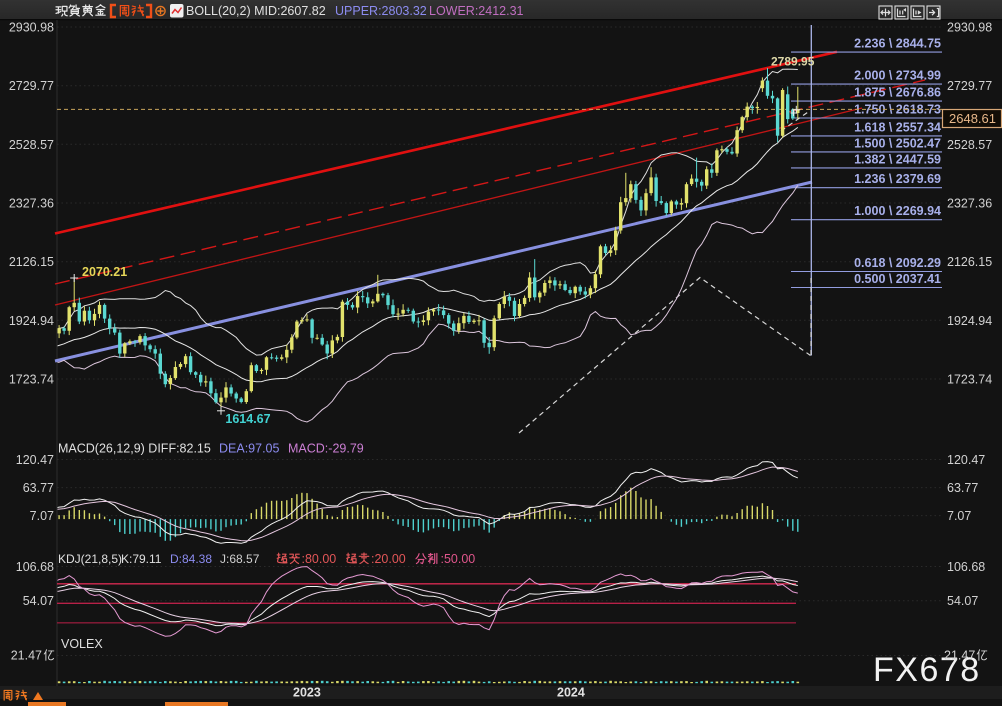 The image size is (1002, 706). What do you see at coordinates (134, 449) in the screenshot?
I see `svg-text: MACD(26,12,9) DIFF:82.15` at bounding box center [134, 449].